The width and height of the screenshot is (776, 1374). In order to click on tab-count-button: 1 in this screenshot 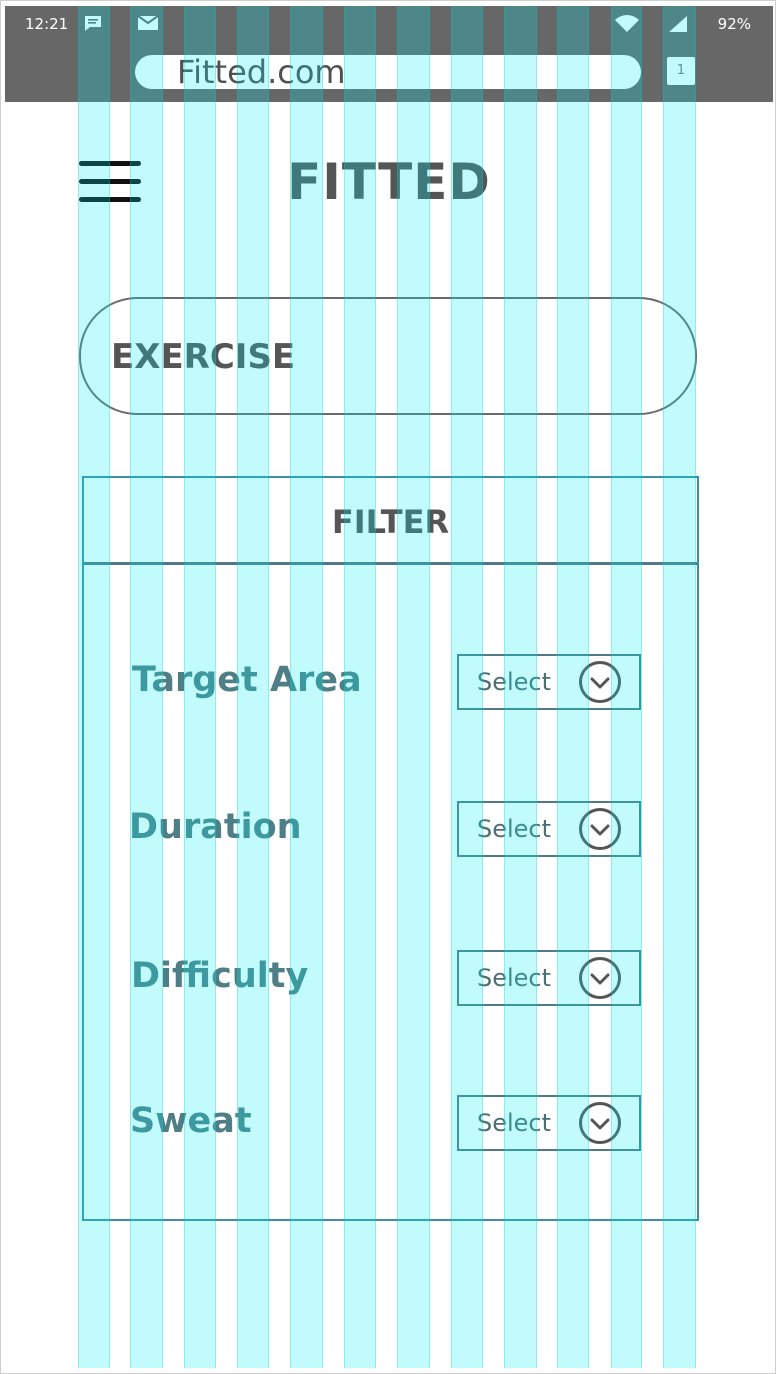, I will do `click(681, 71)`.